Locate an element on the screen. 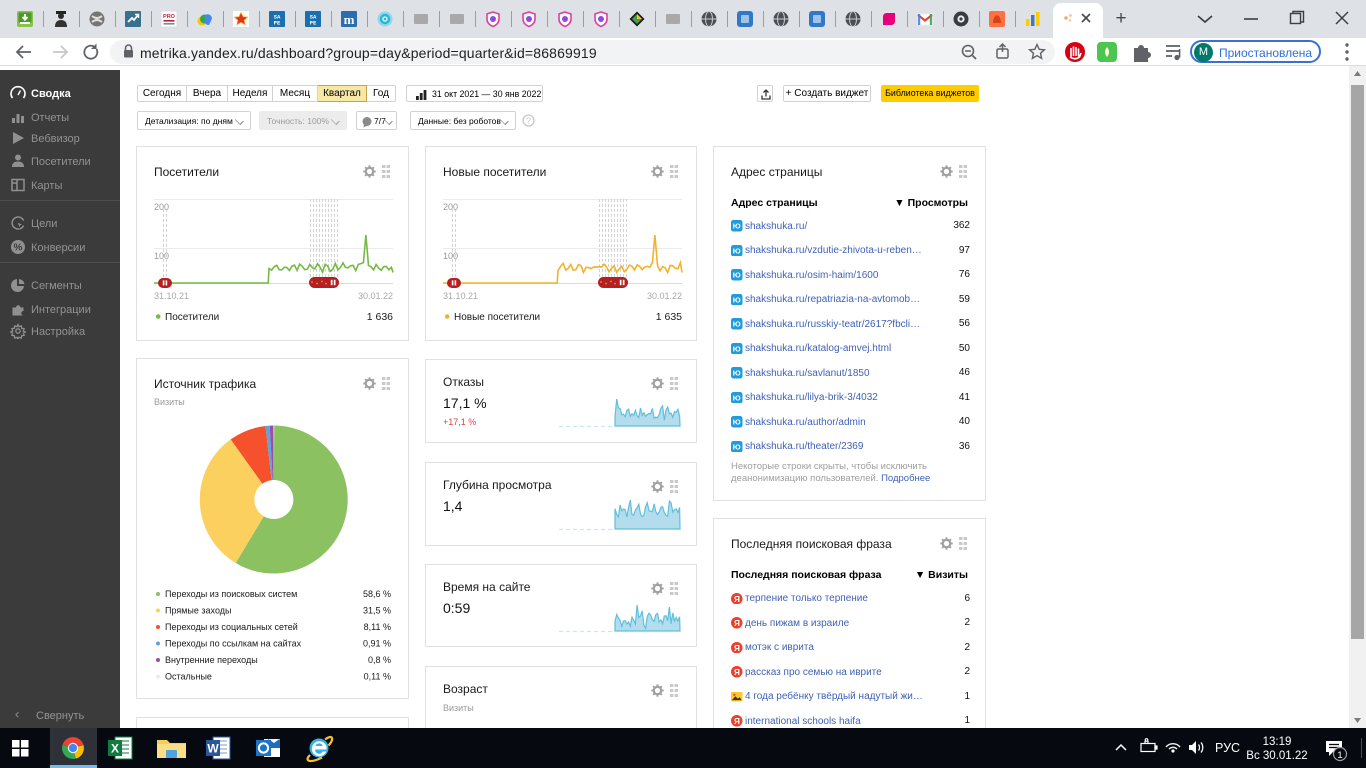  svg-text: Переходы из социальных сетей is located at coordinates (231, 627).